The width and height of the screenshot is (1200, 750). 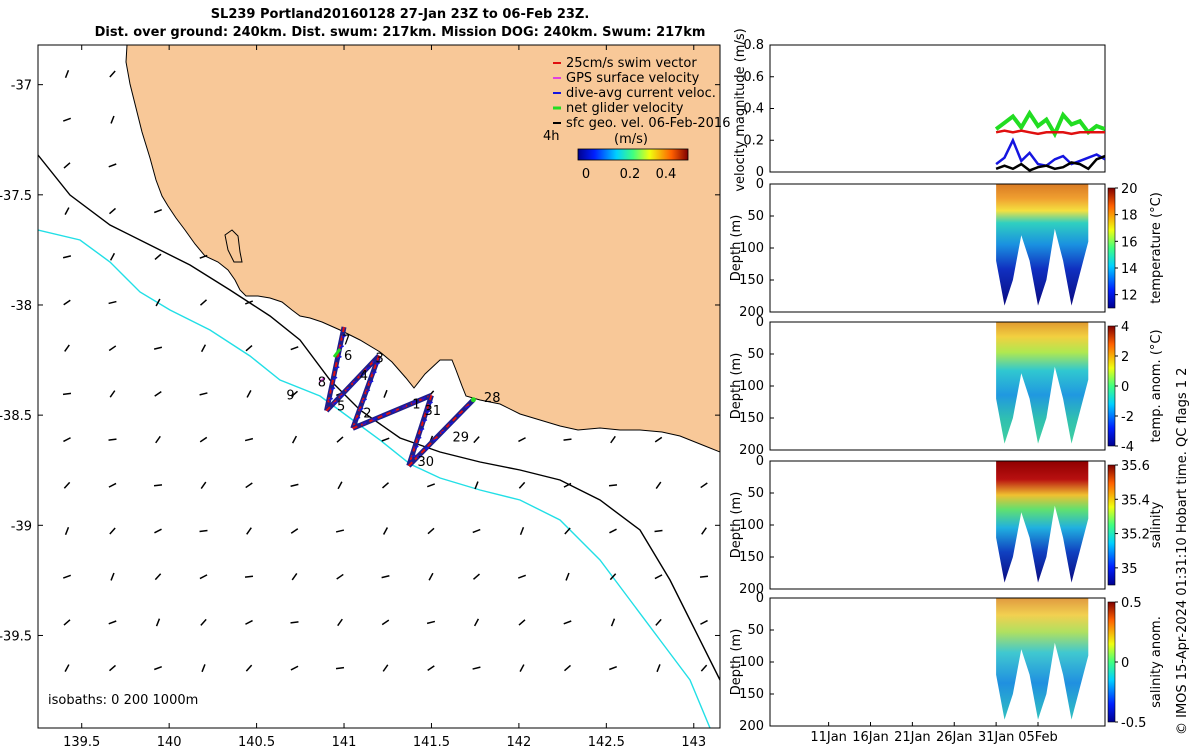 What do you see at coordinates (256, 742) in the screenshot?
I see `map-xtick-label: 140.5` at bounding box center [256, 742].